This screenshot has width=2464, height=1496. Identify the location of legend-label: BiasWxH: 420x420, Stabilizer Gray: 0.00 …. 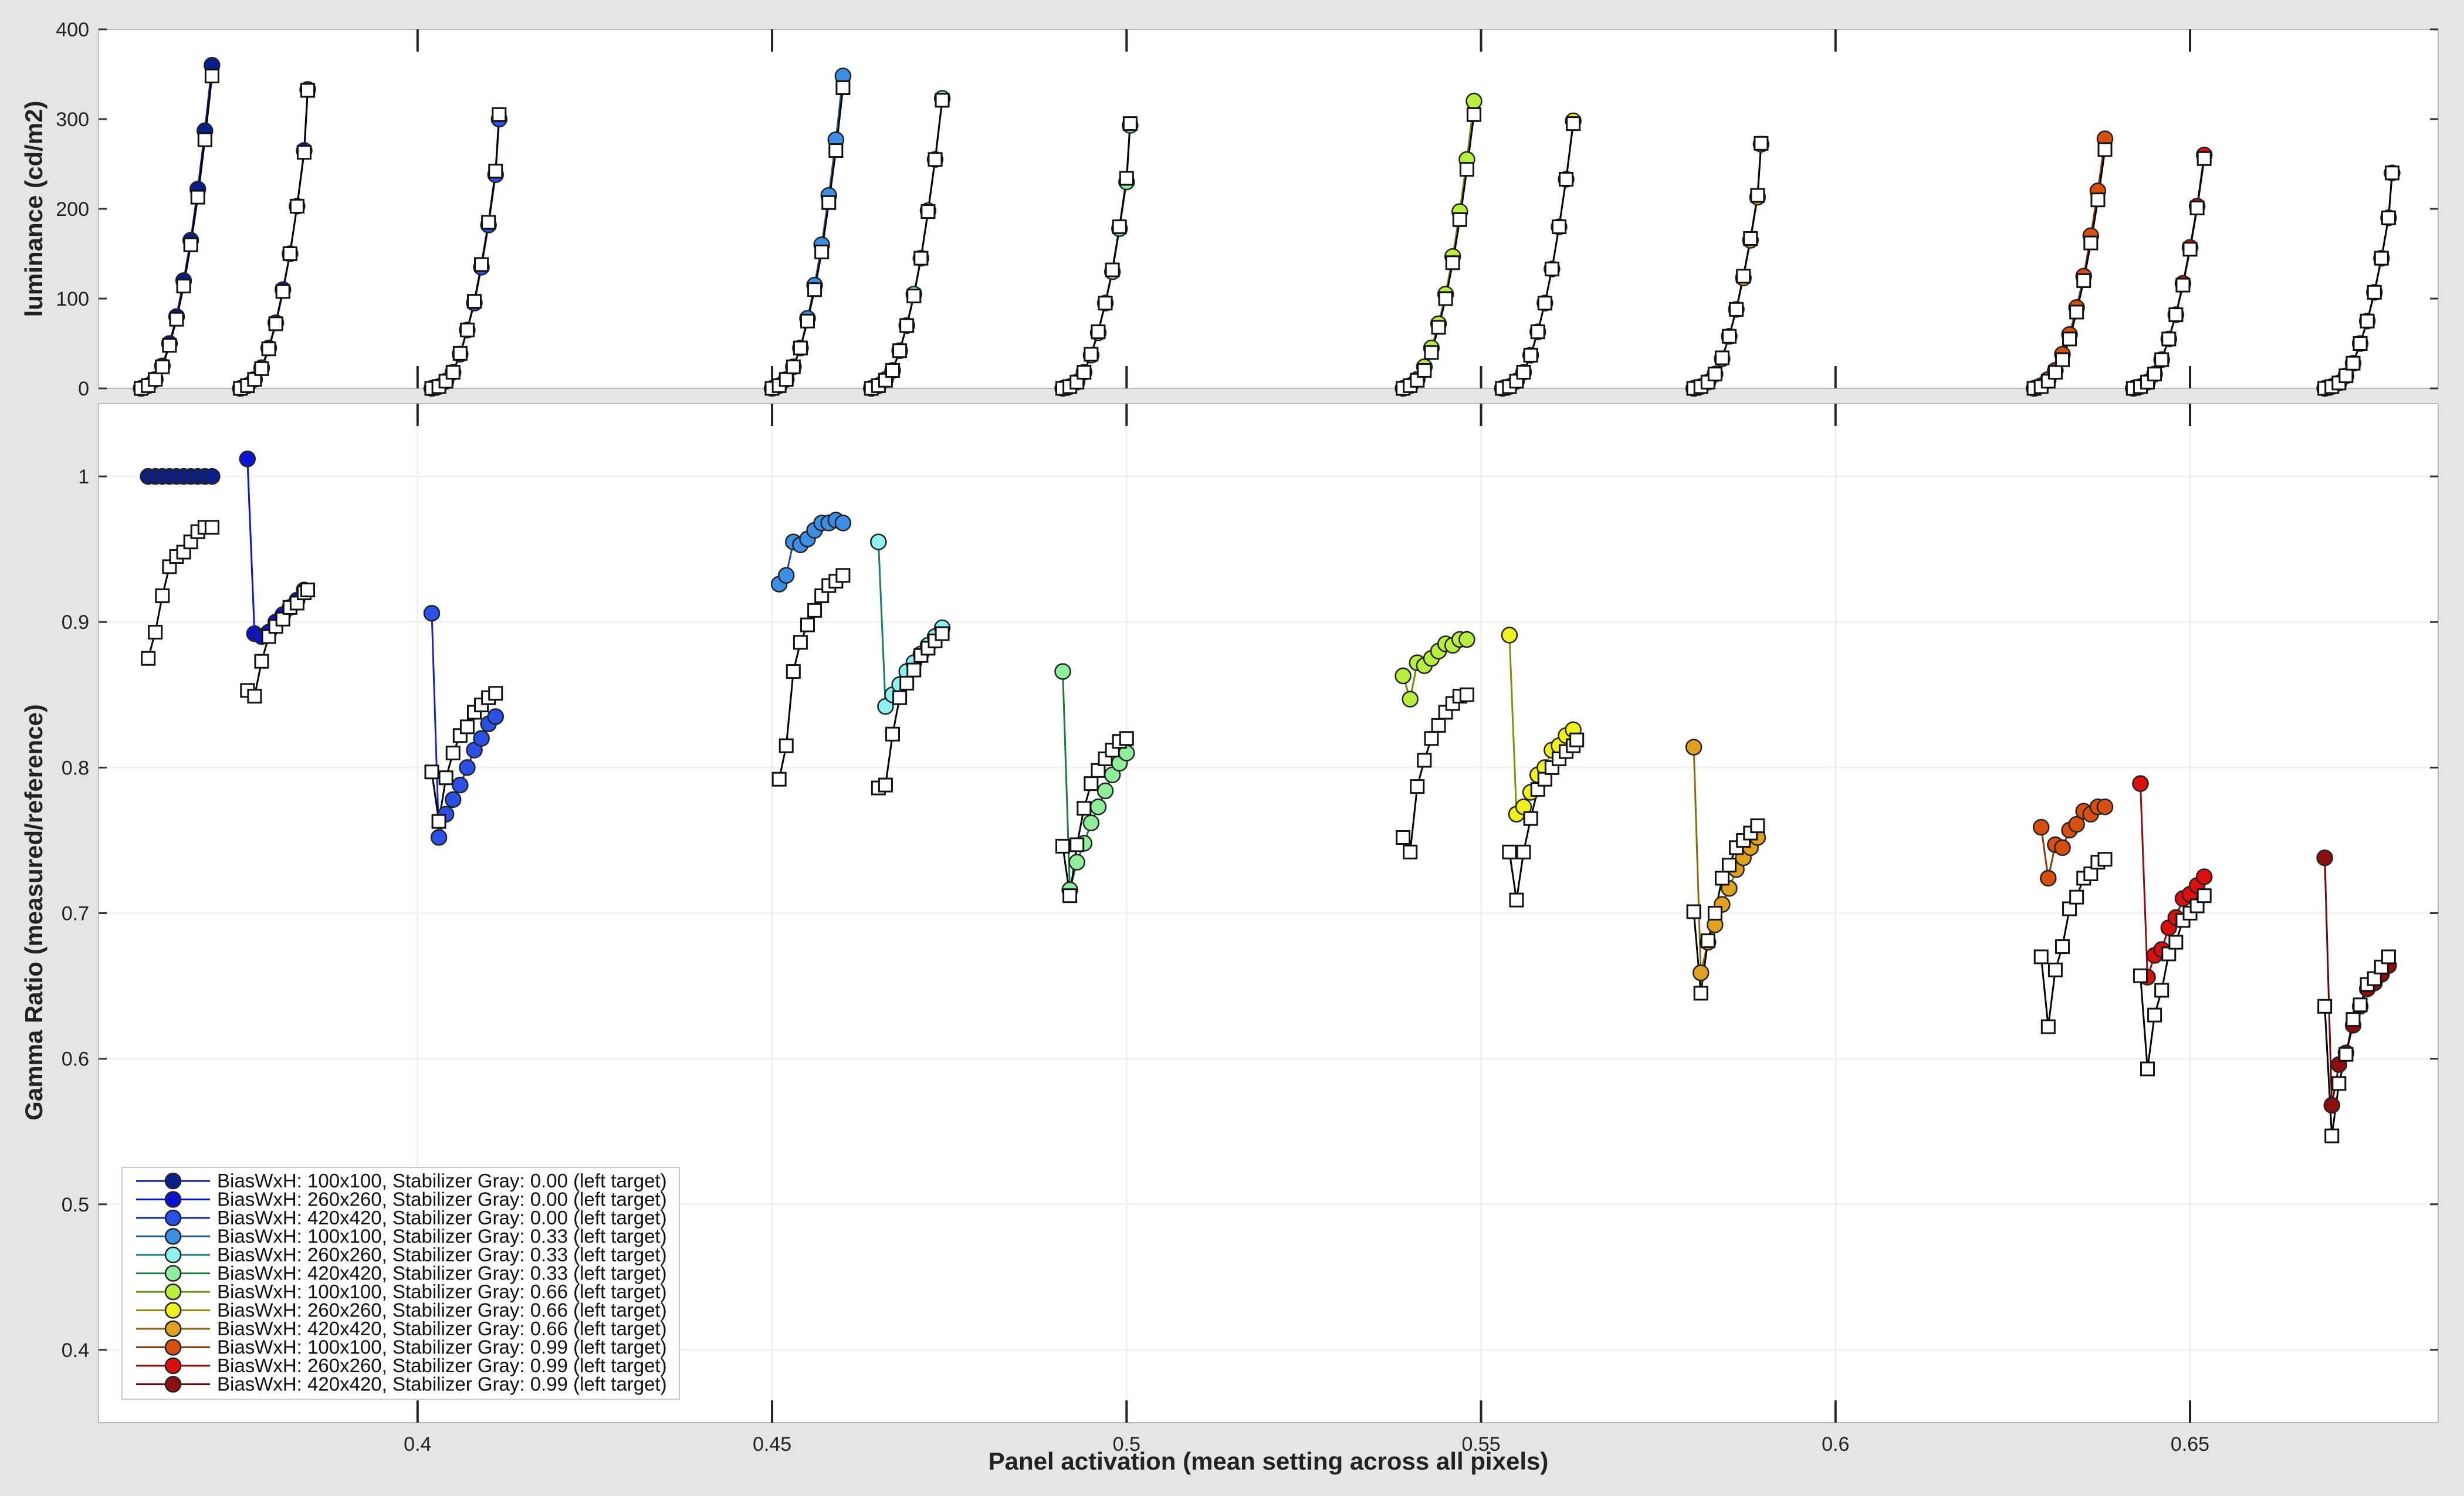
(442, 1217).